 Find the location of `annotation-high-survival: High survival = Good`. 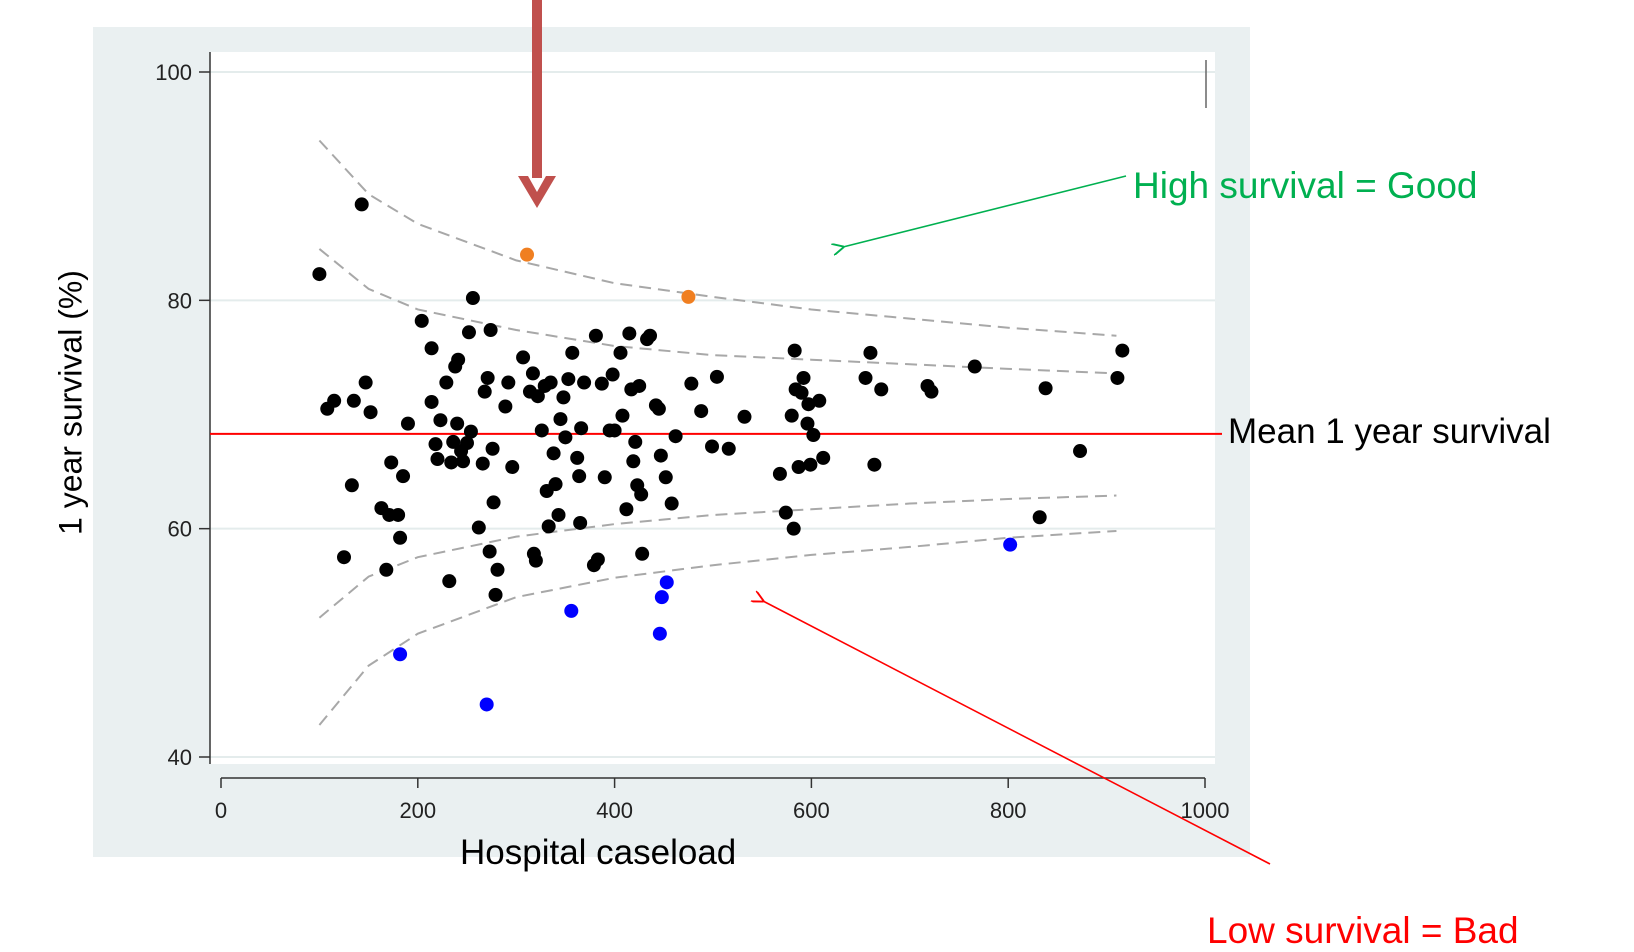

annotation-high-survival: High survival = Good is located at coordinates (1305, 185).